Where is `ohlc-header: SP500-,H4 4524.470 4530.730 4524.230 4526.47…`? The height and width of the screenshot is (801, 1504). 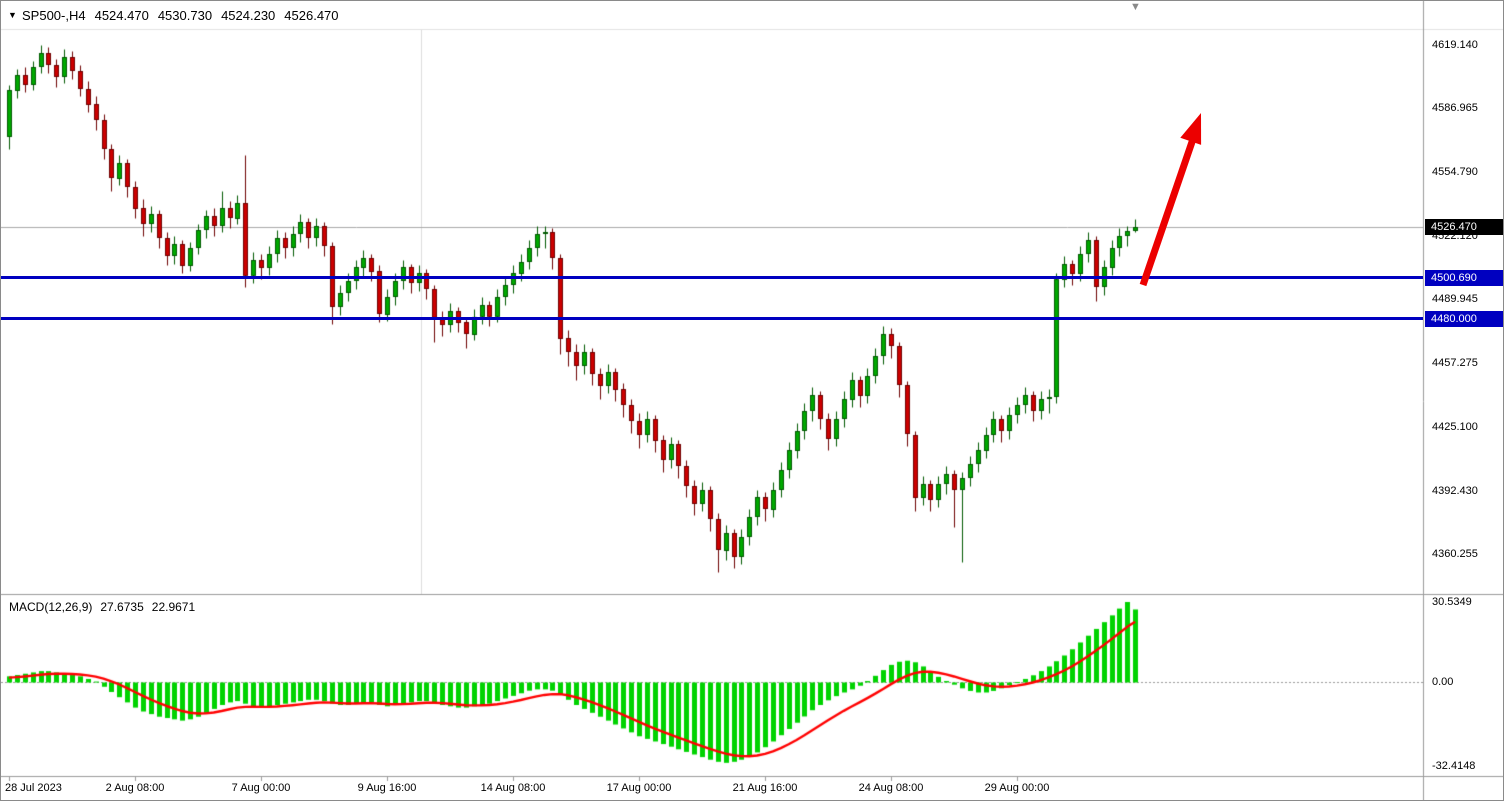
ohlc-header: SP500-,H4 4524.470 4530.730 4524.230 4526.47… is located at coordinates (185, 15).